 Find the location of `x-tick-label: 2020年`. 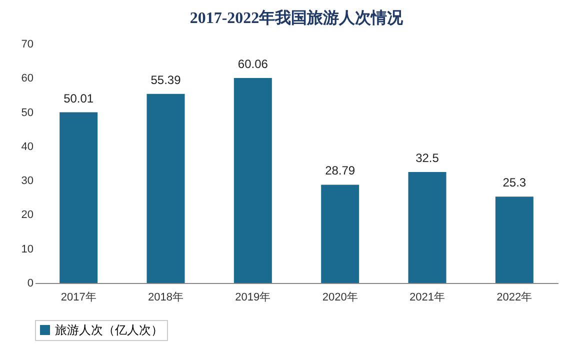

x-tick-label: 2020年 is located at coordinates (340, 298).